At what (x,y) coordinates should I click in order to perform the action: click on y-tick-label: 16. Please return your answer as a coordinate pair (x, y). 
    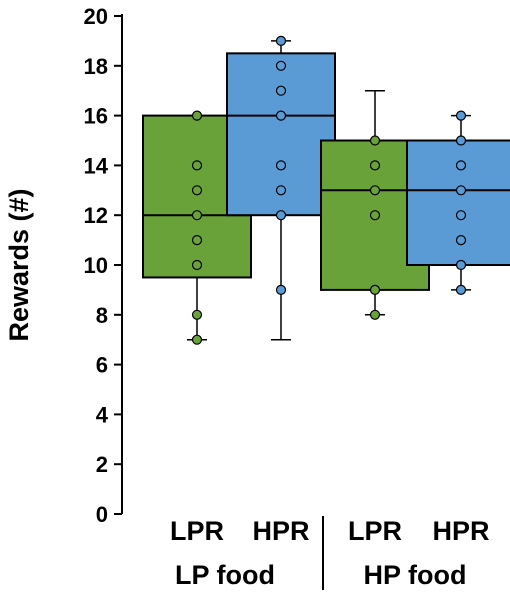
    Looking at the image, I should click on (96, 116).